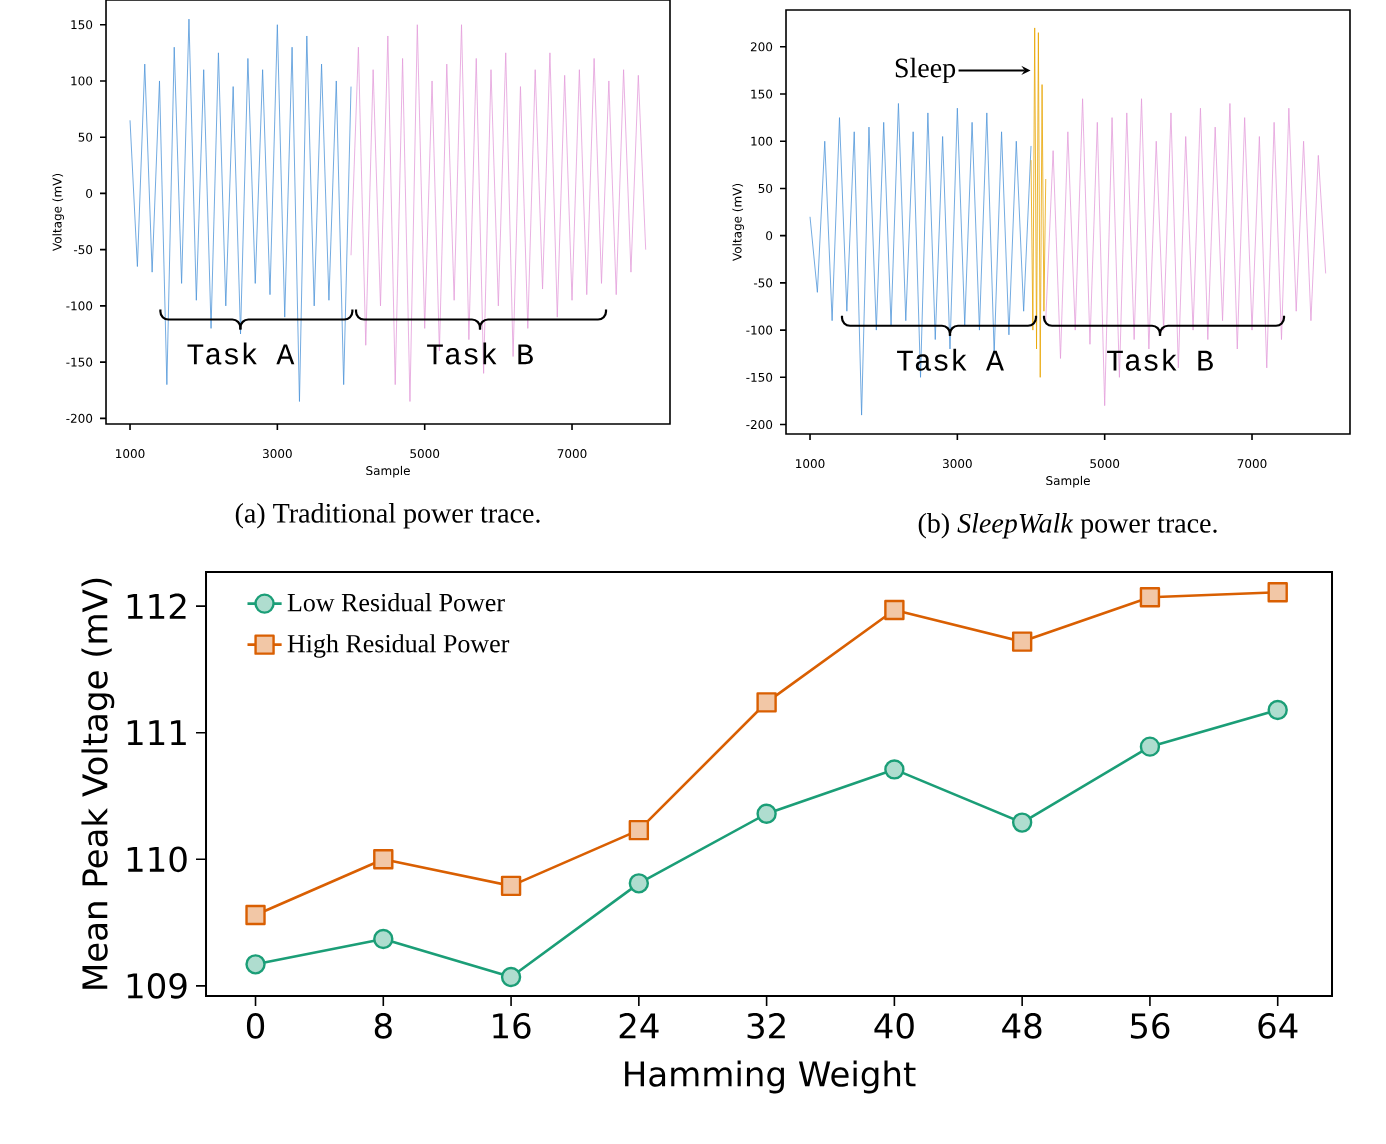 This screenshot has width=1386, height=1144. I want to click on x-tick-label: 64, so click(1278, 1026).